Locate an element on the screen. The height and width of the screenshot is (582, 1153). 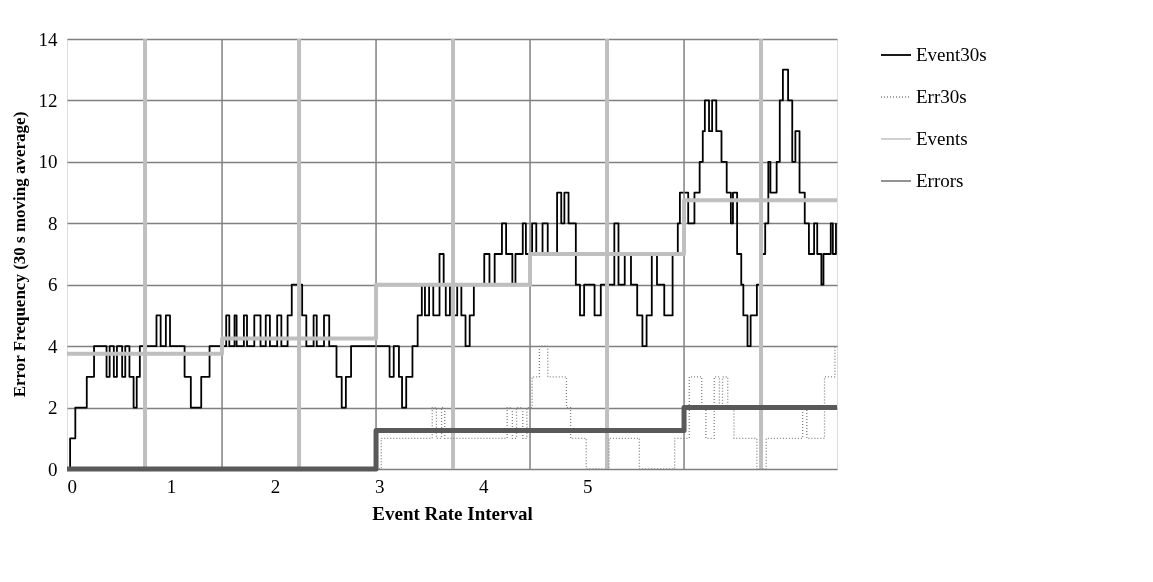
y-tick-label: 8 is located at coordinates (53, 223).